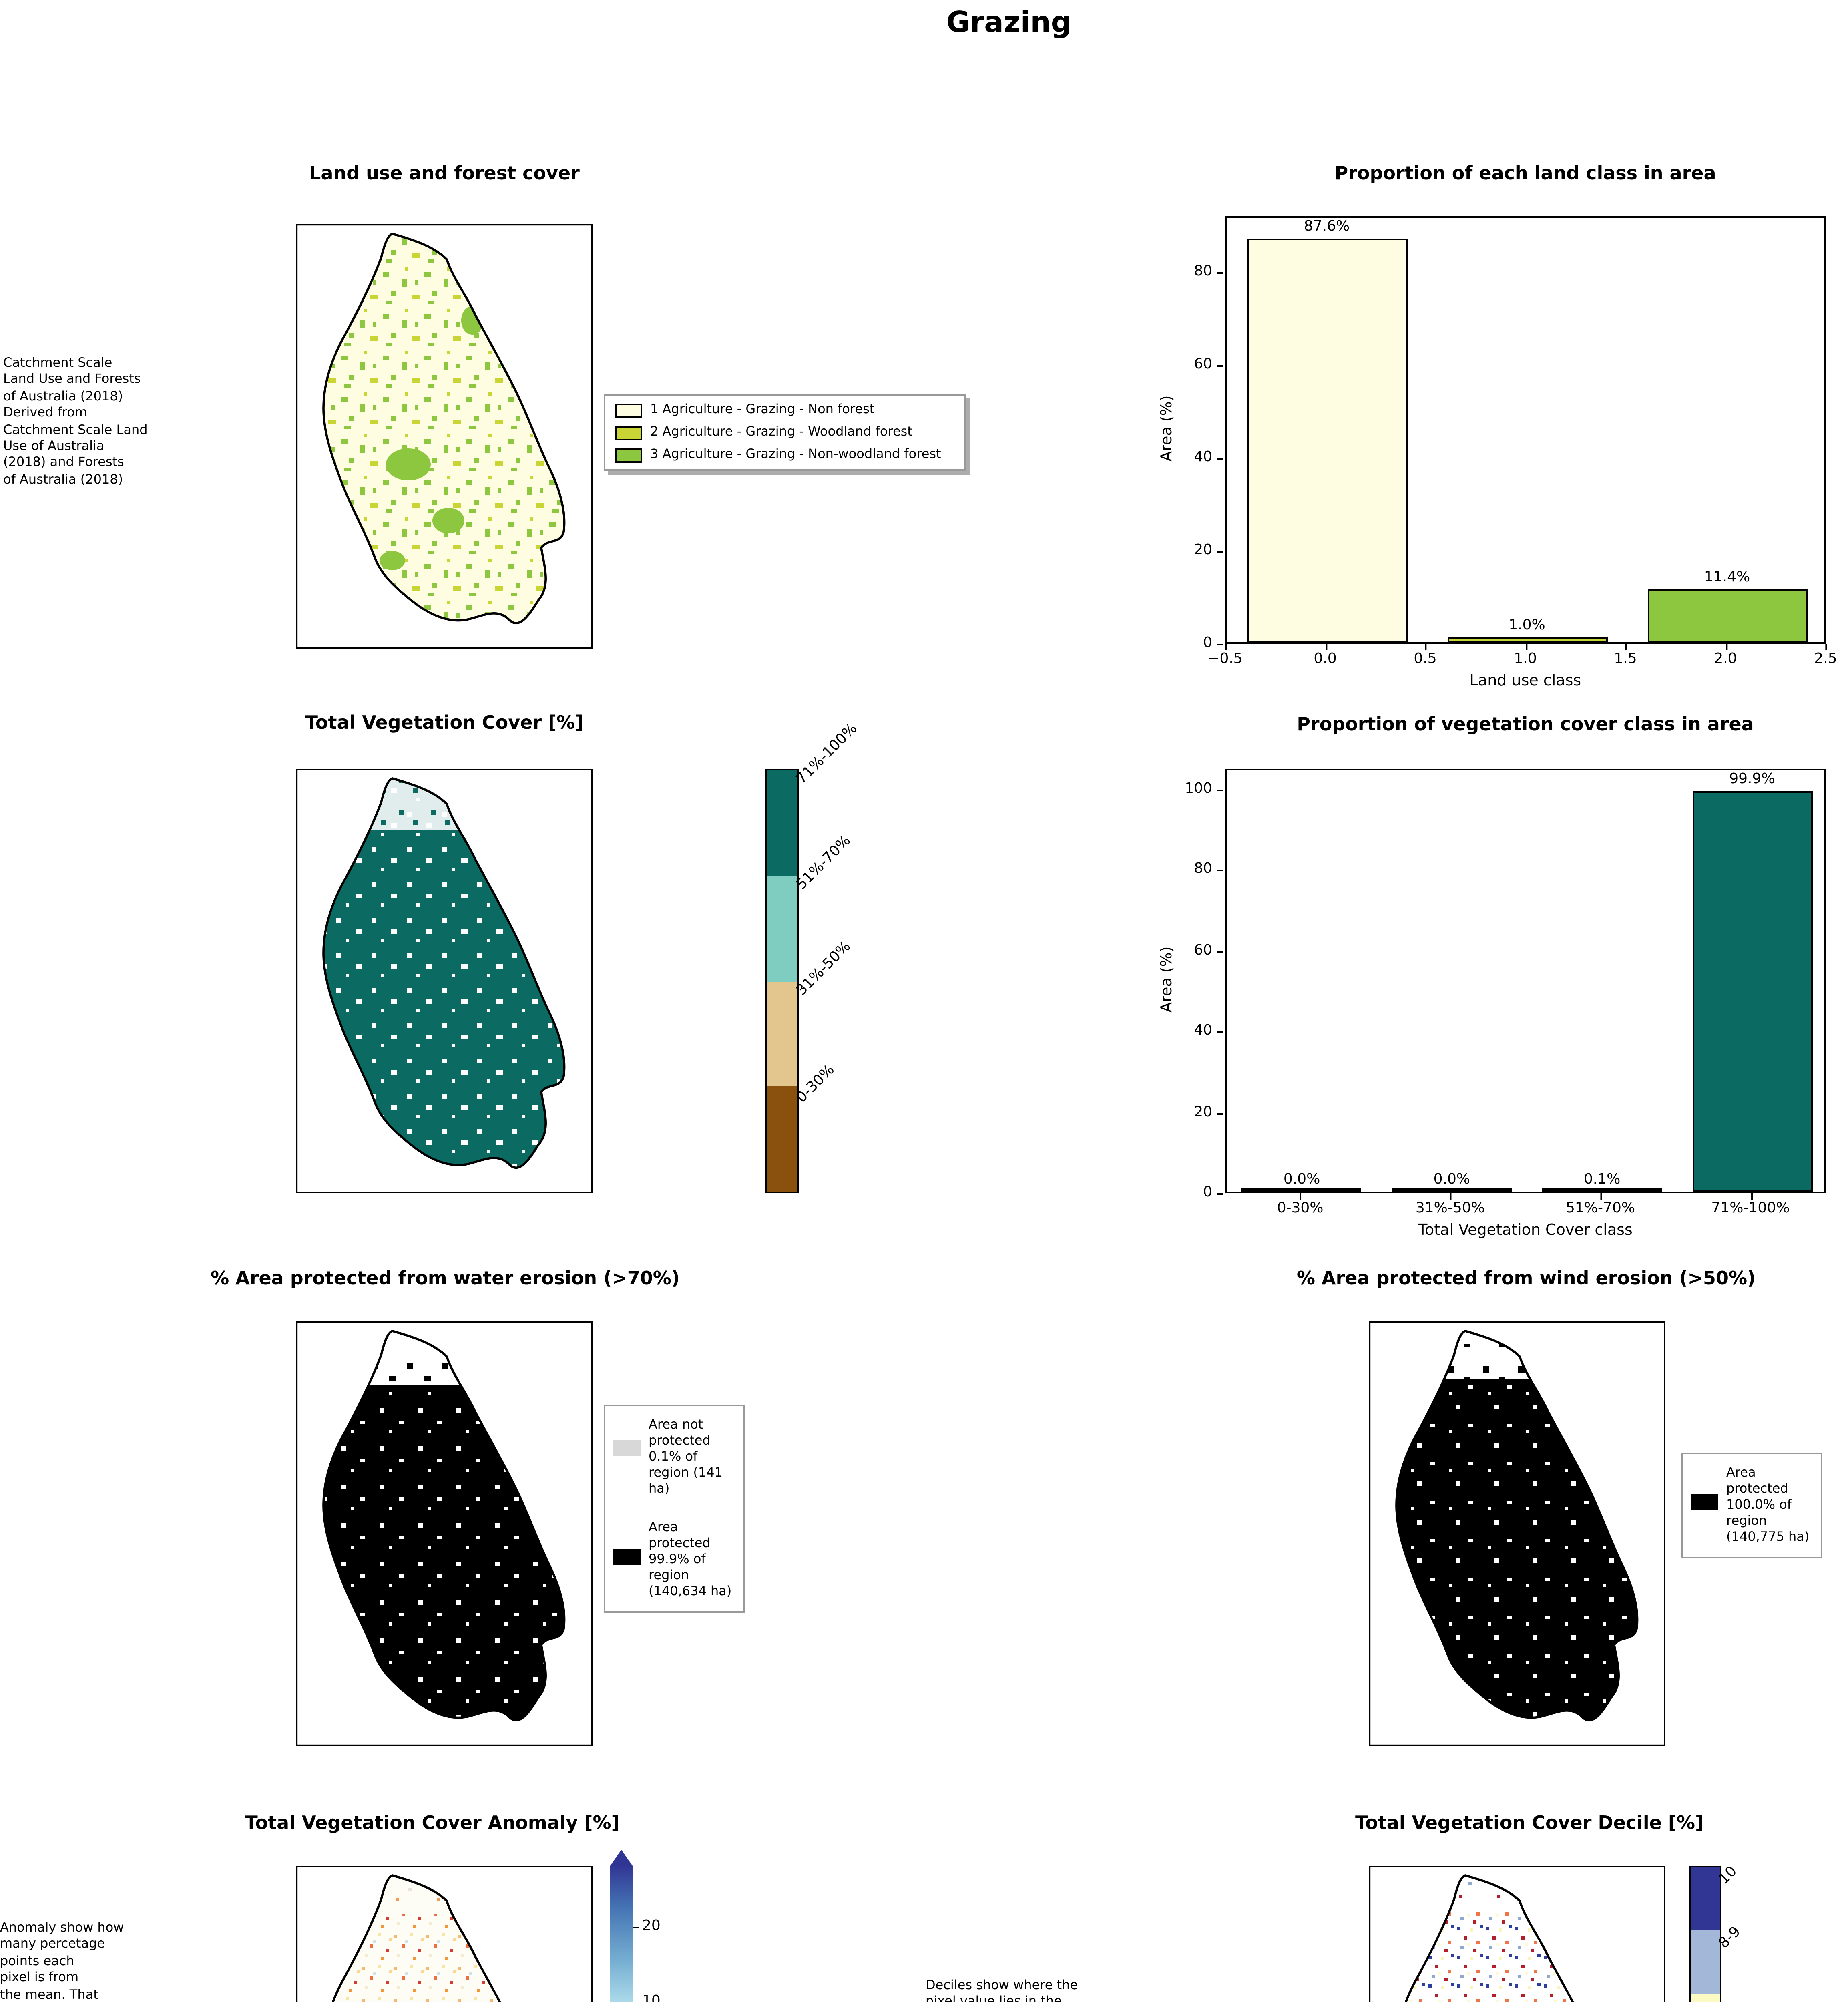 The width and height of the screenshot is (1848, 2002). What do you see at coordinates (1190, 789) in the screenshot?
I see `y-tick: 100` at bounding box center [1190, 789].